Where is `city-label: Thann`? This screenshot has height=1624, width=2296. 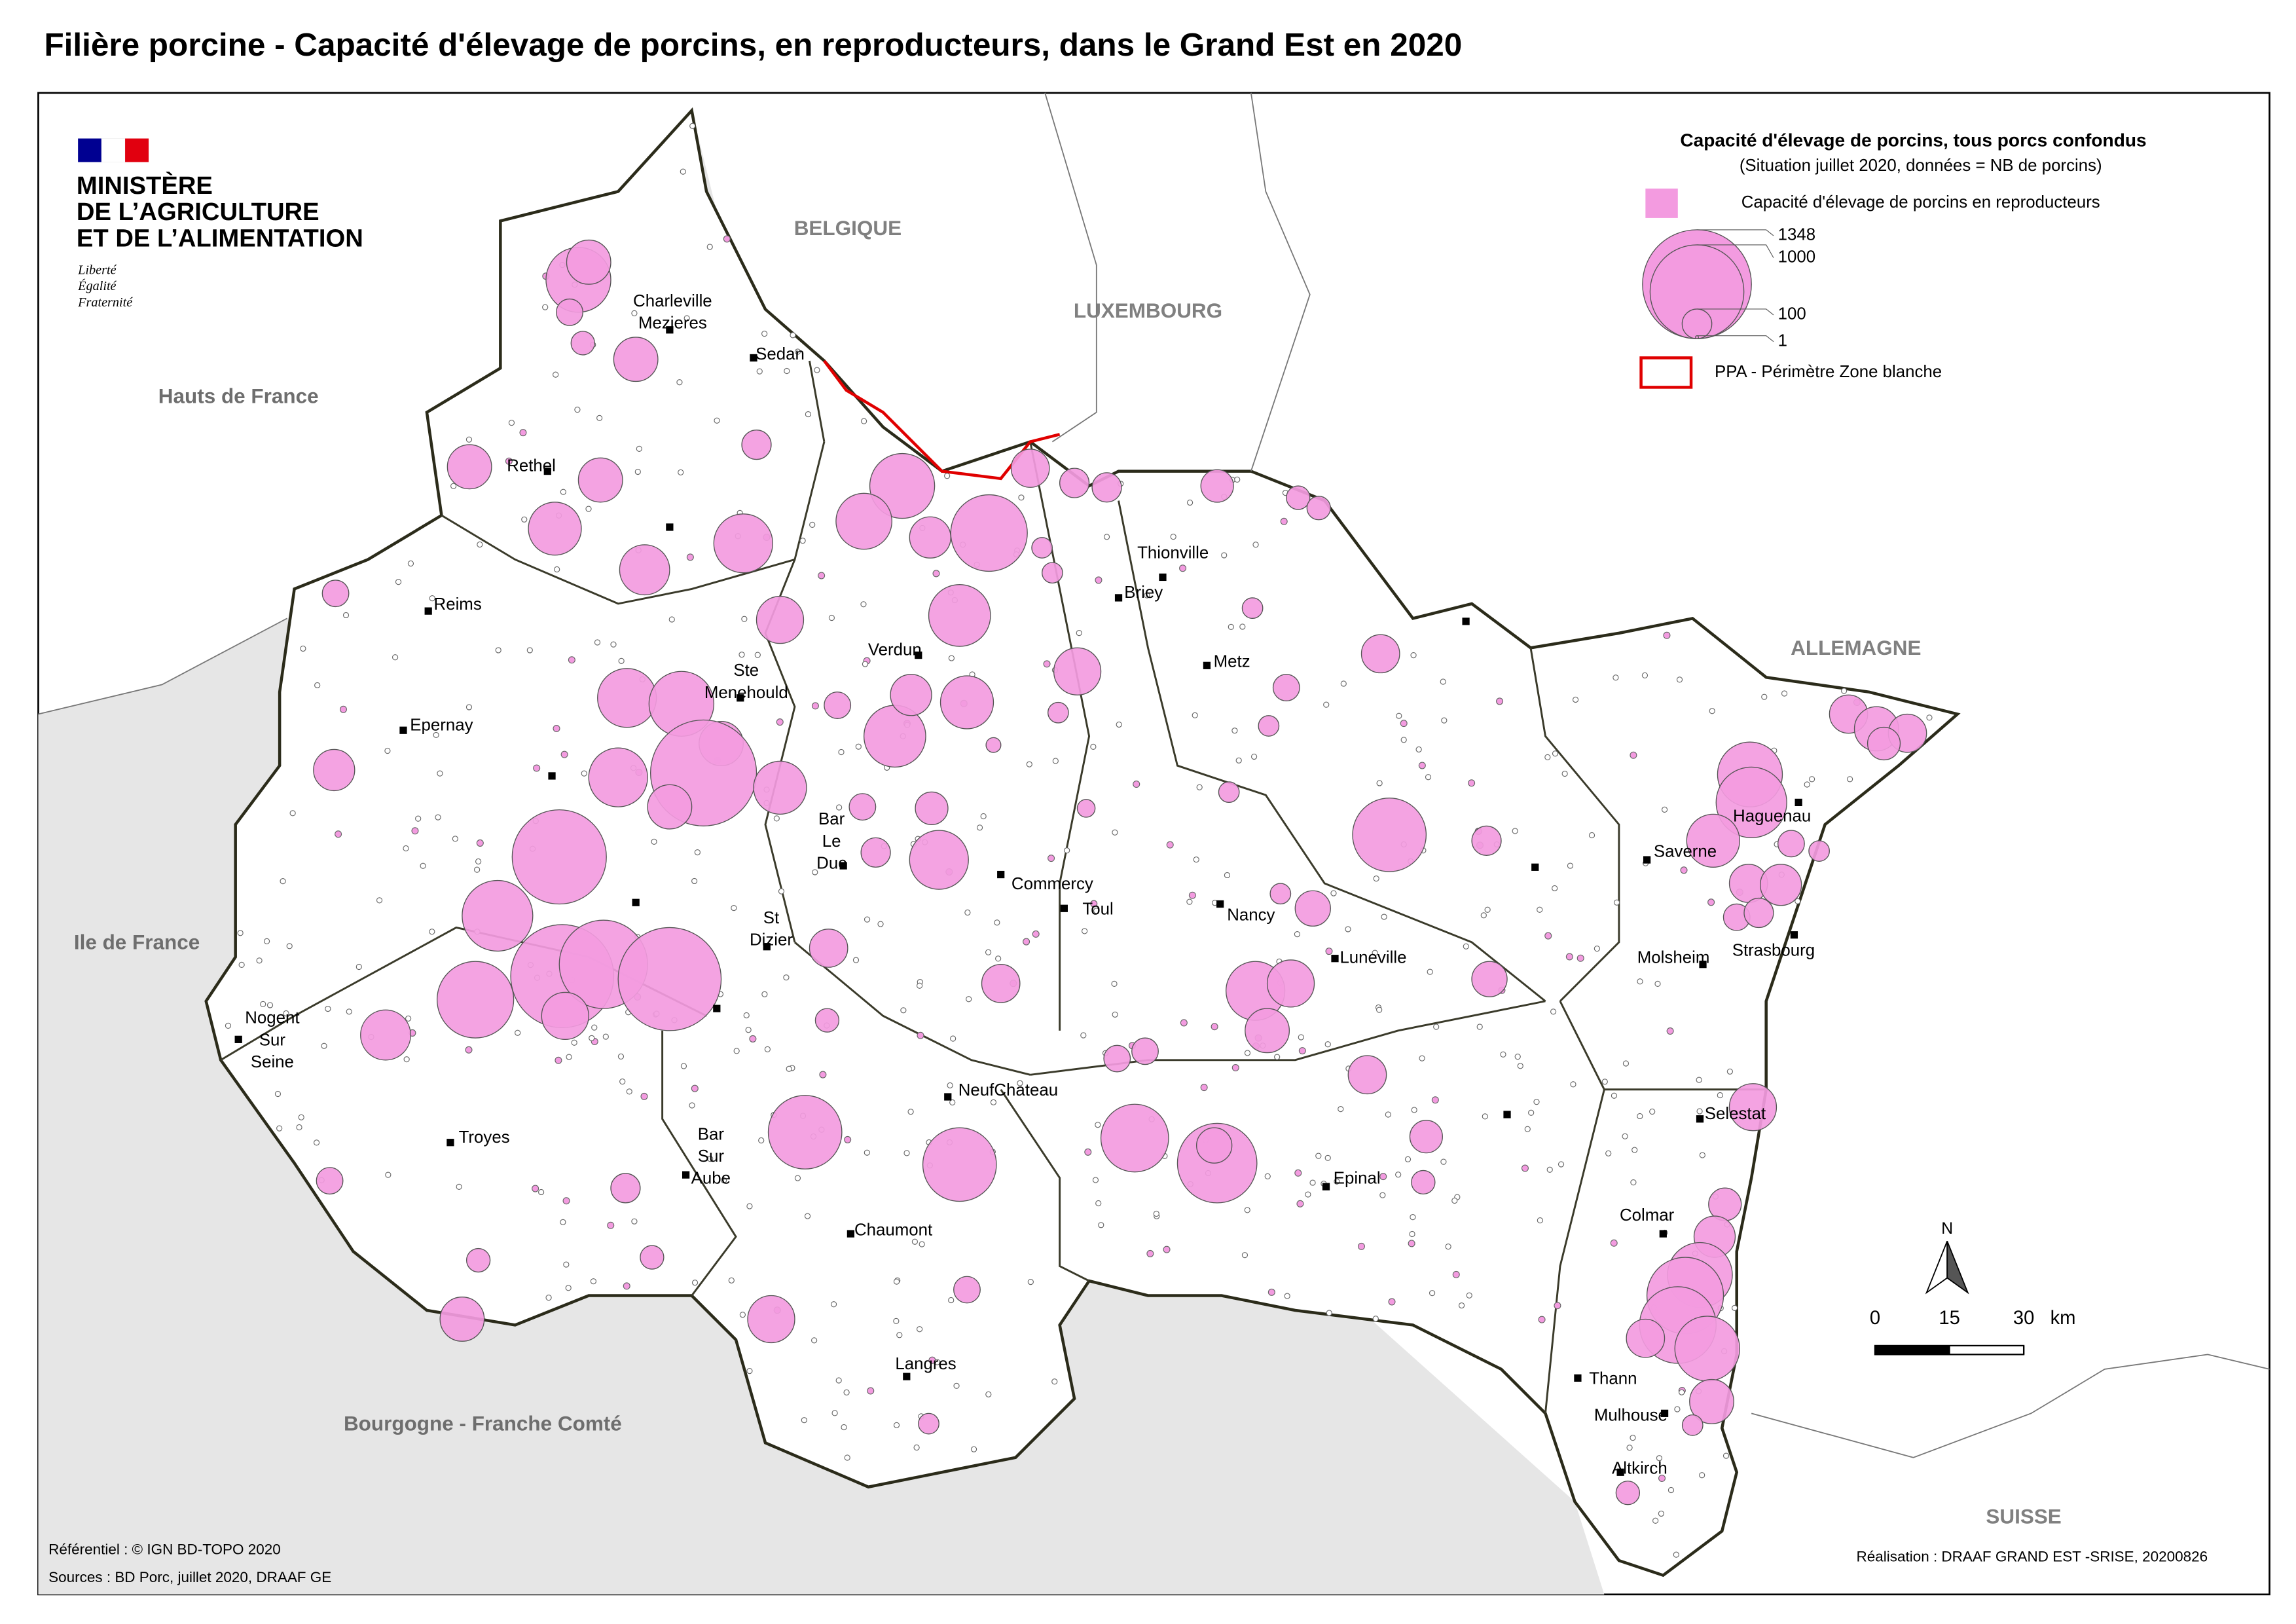 city-label: Thann is located at coordinates (1613, 1378).